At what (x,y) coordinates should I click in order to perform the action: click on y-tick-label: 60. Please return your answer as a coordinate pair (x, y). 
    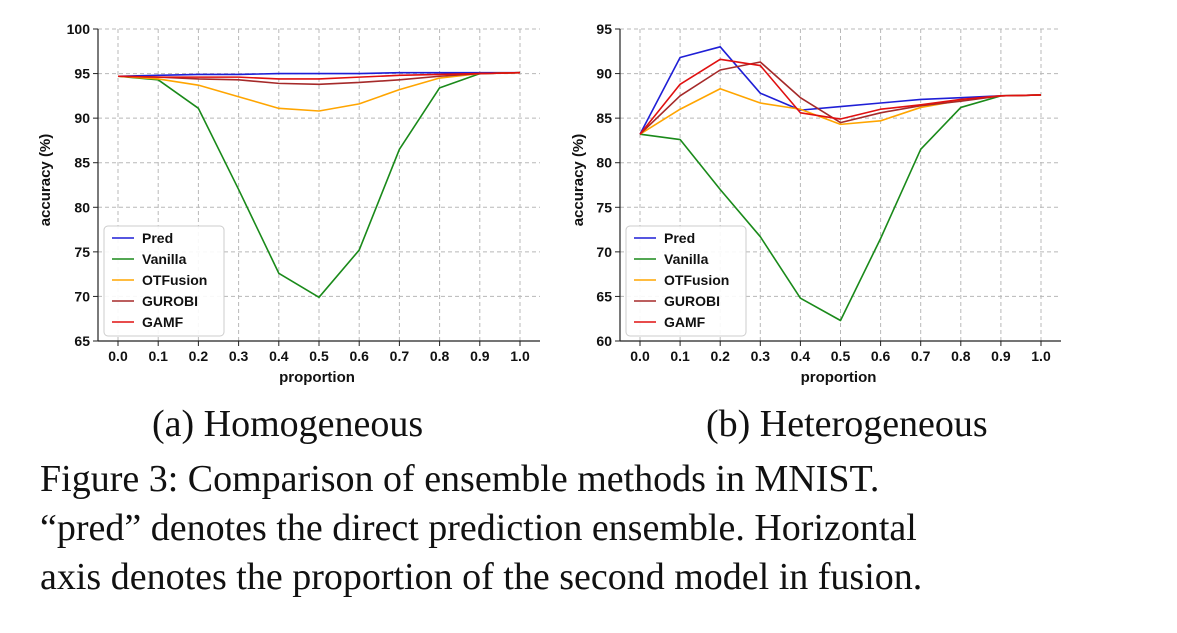
    Looking at the image, I should click on (604, 341).